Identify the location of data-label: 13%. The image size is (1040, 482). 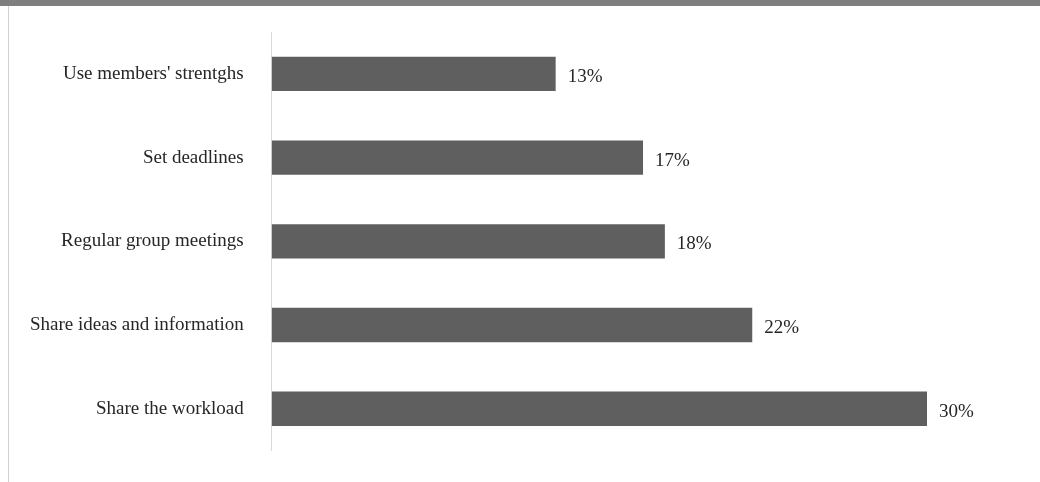
(585, 75).